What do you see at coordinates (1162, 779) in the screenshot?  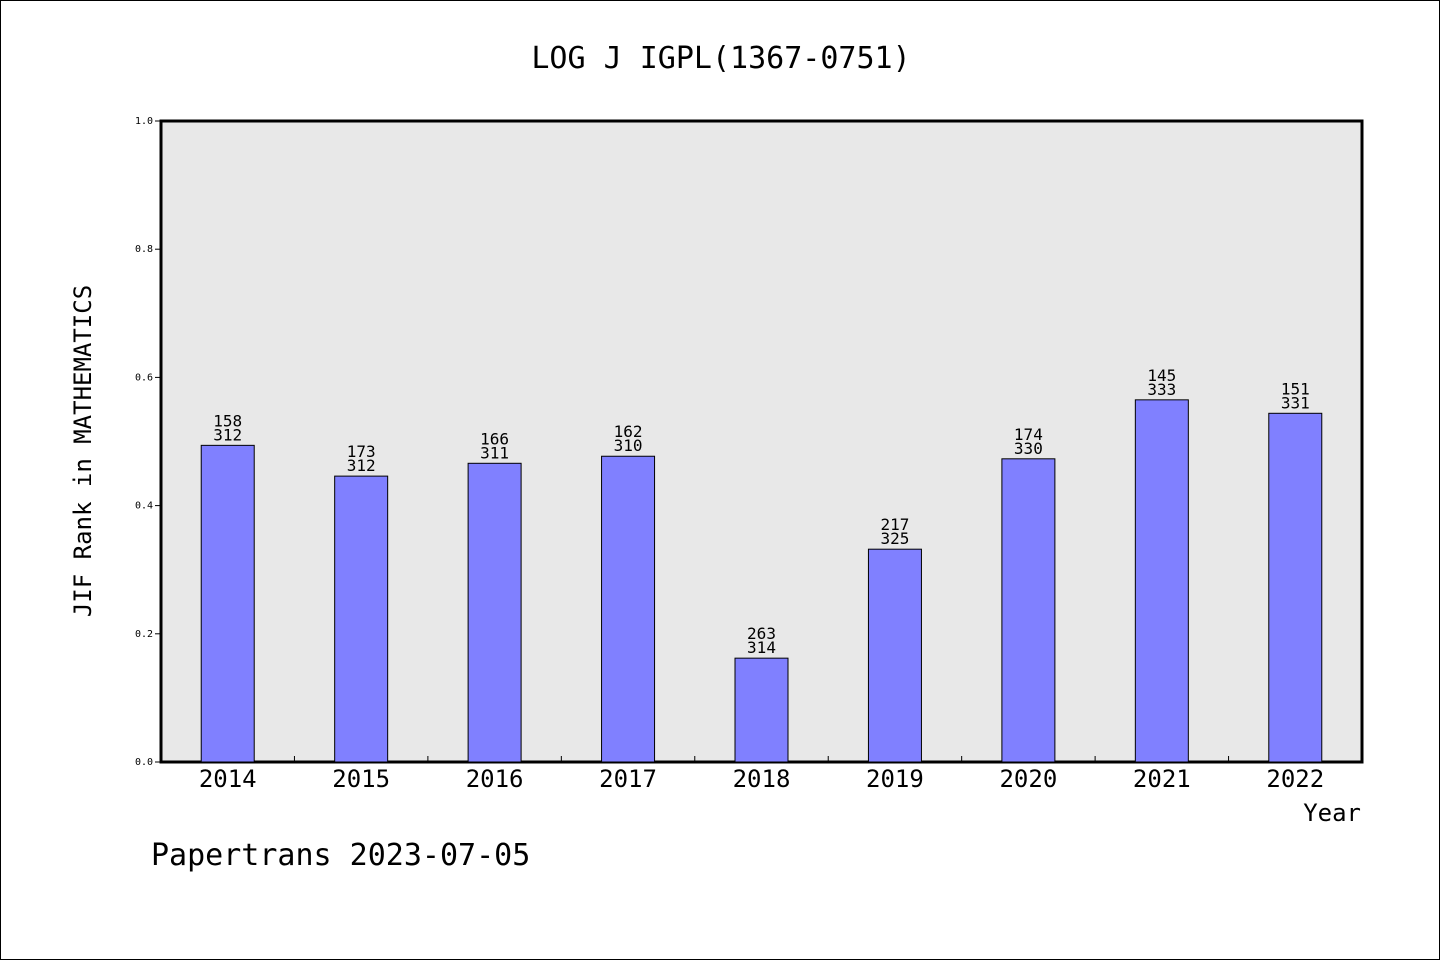 I see `x-tick-label: 2021` at bounding box center [1162, 779].